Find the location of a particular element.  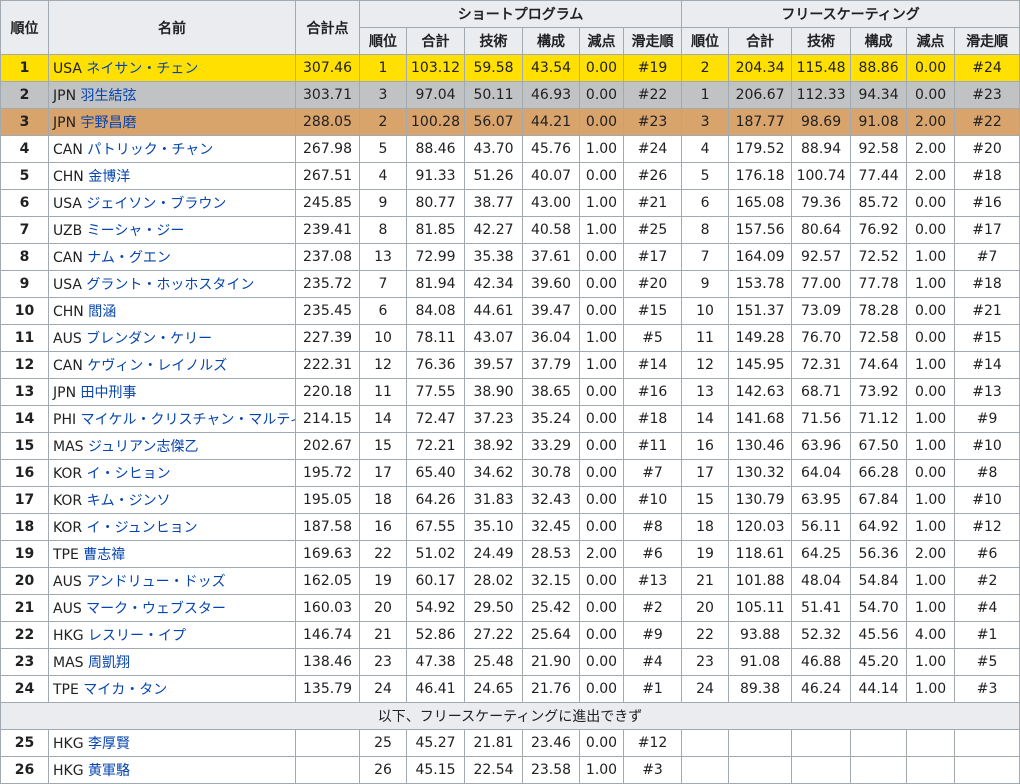

sp-cell: 72.21 is located at coordinates (435, 446).